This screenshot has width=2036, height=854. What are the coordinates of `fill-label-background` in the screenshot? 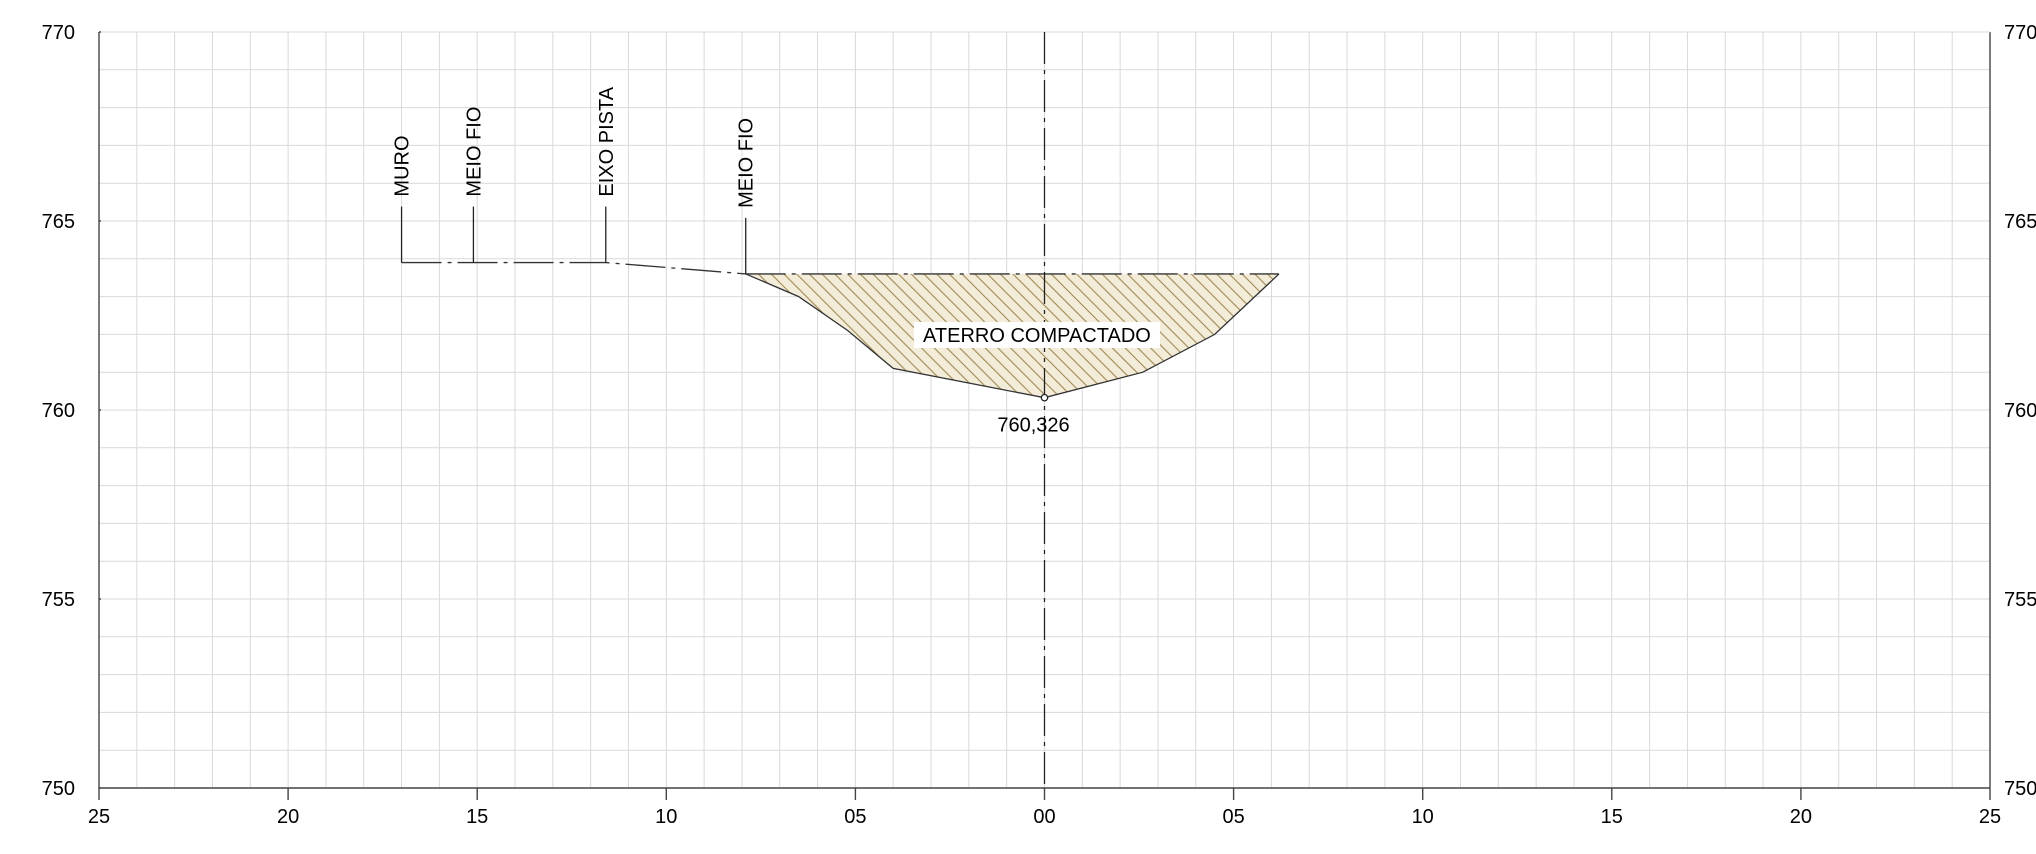 It's located at (1036, 334).